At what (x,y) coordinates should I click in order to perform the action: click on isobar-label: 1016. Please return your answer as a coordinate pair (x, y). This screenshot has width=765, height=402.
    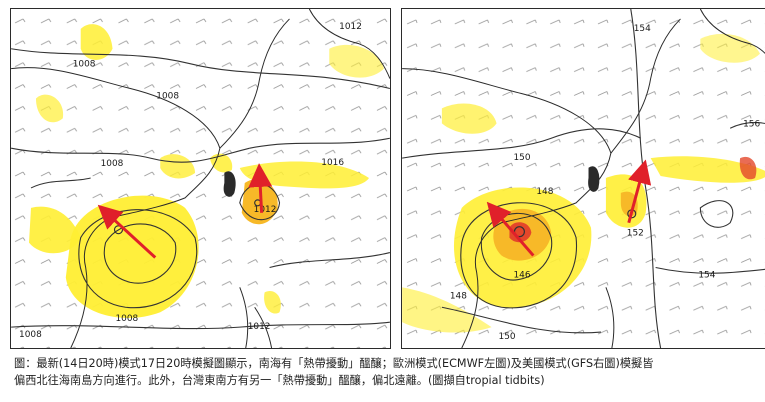
    Looking at the image, I should click on (332, 163).